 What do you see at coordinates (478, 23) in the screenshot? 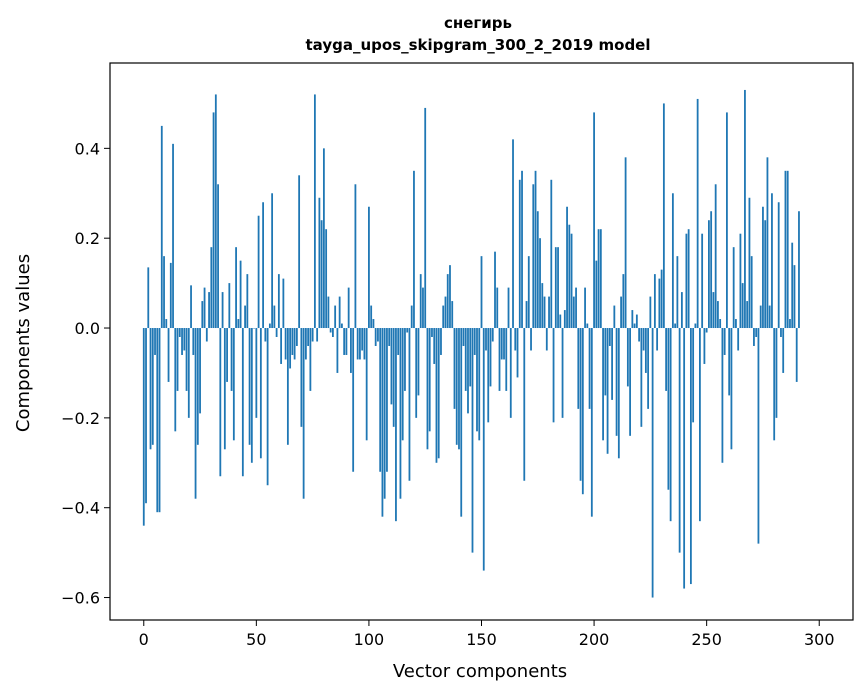
I see `chart-title: снегирь` at bounding box center [478, 23].